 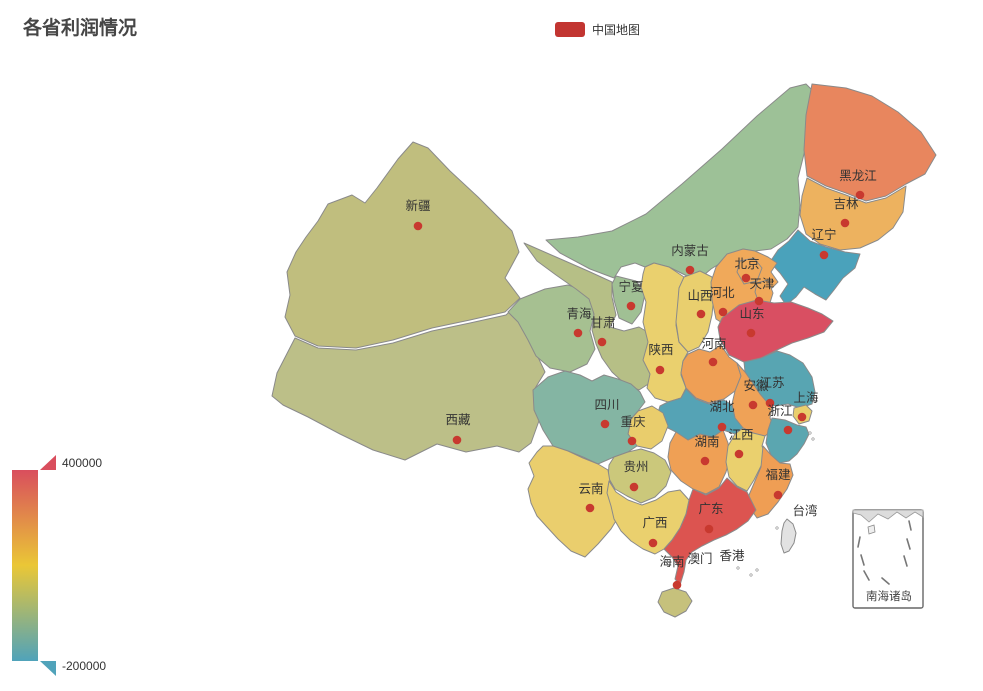 What do you see at coordinates (756, 385) in the screenshot?
I see `label-anhui: 安徽` at bounding box center [756, 385].